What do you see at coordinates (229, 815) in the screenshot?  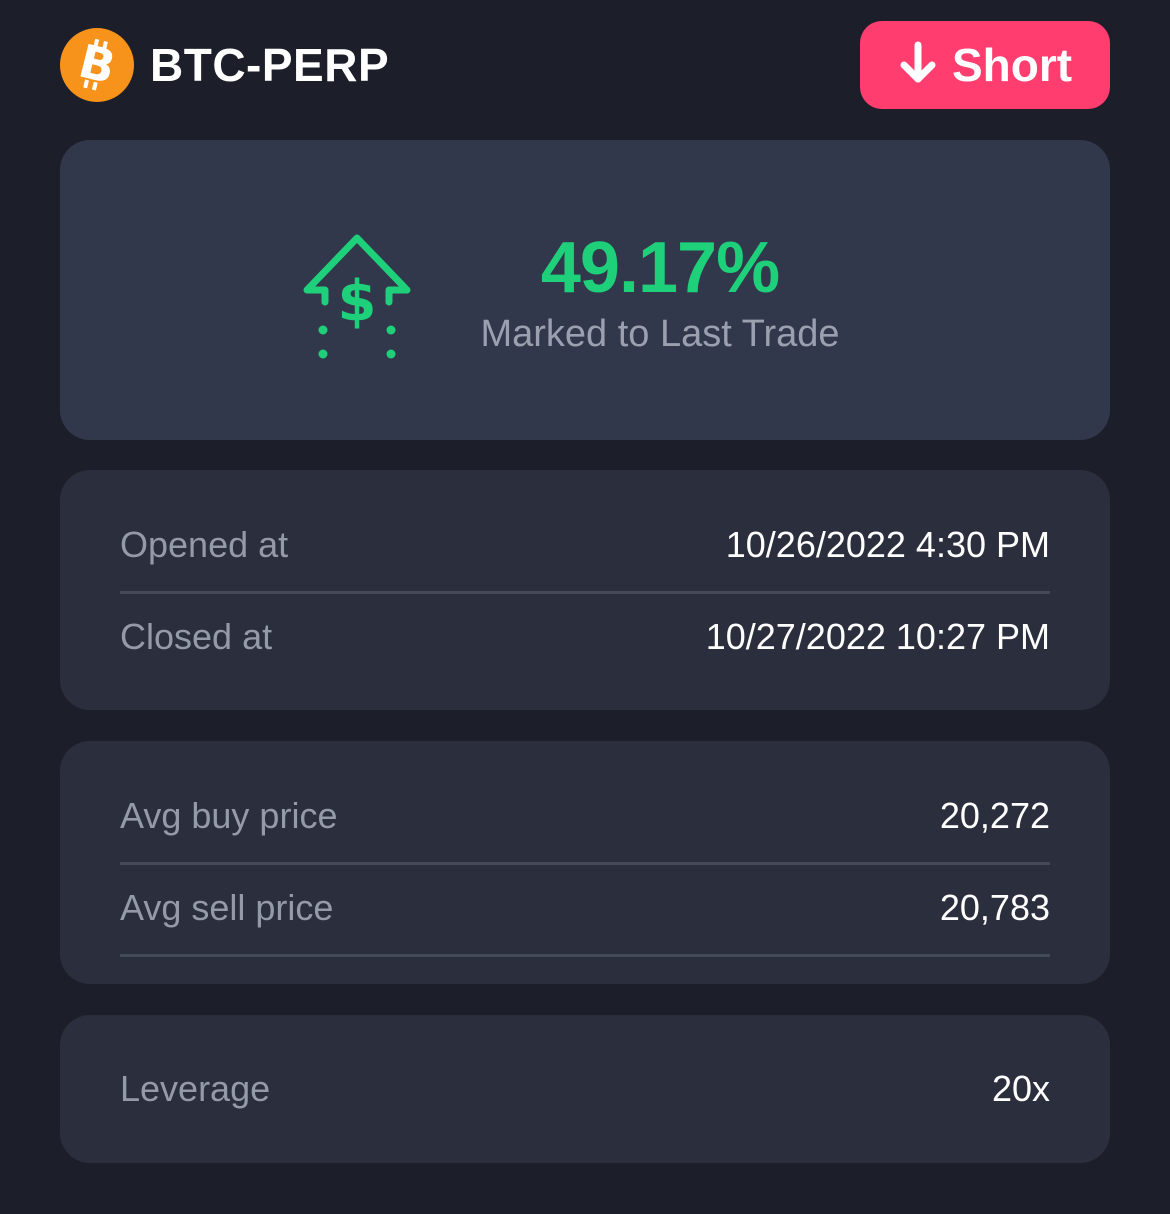 I see `avg-buy-price-label: Avg buy price` at bounding box center [229, 815].